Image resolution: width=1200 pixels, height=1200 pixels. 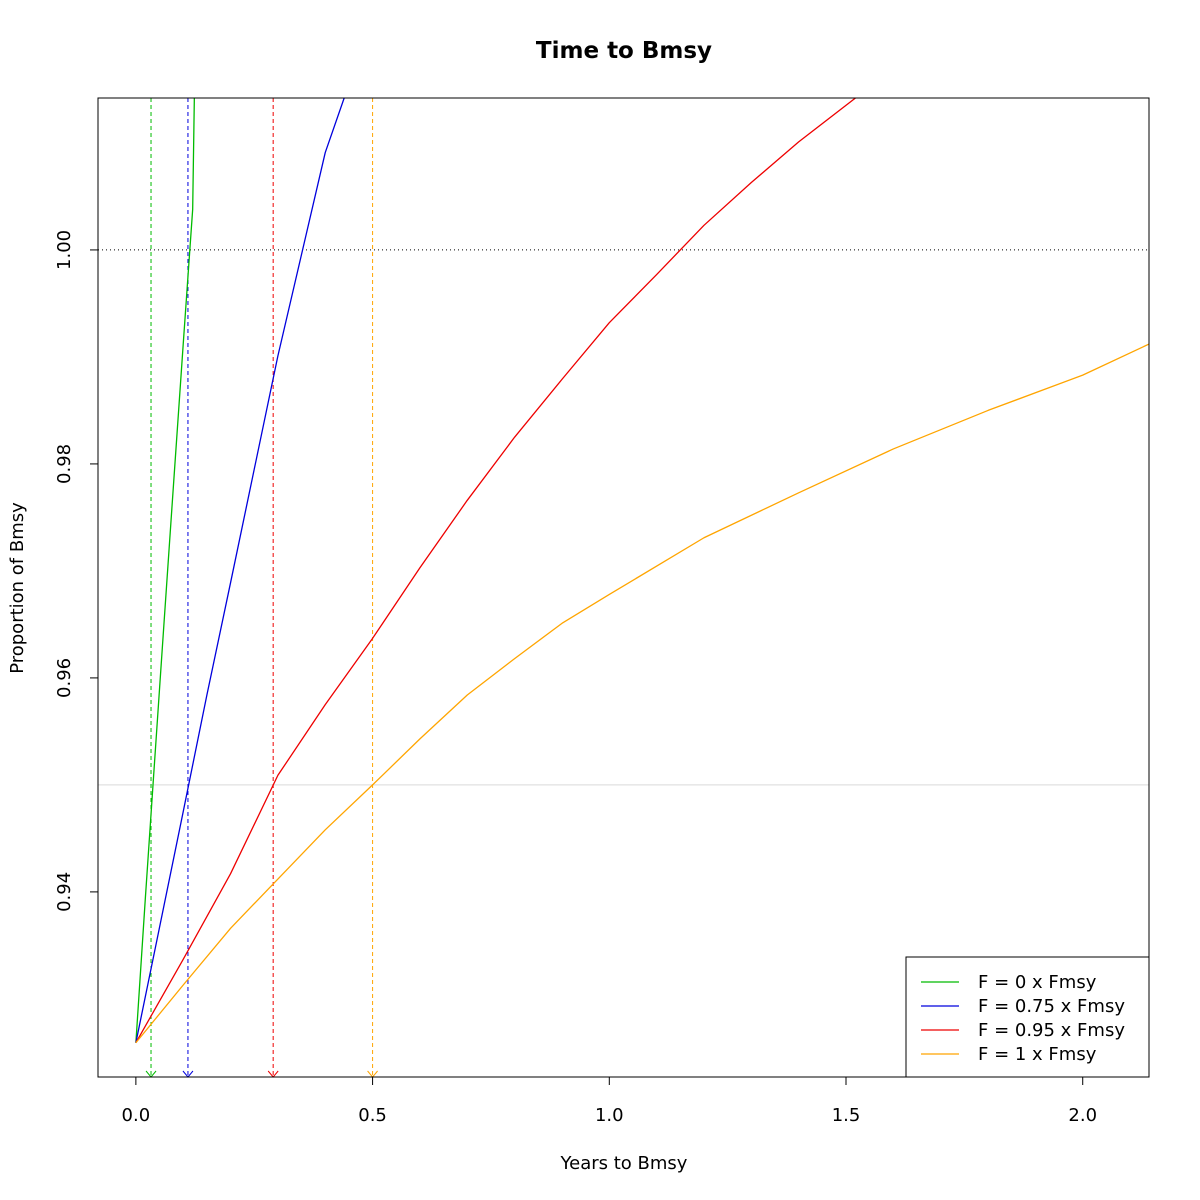 I want to click on arrow-markers, so click(x=261, y=1074).